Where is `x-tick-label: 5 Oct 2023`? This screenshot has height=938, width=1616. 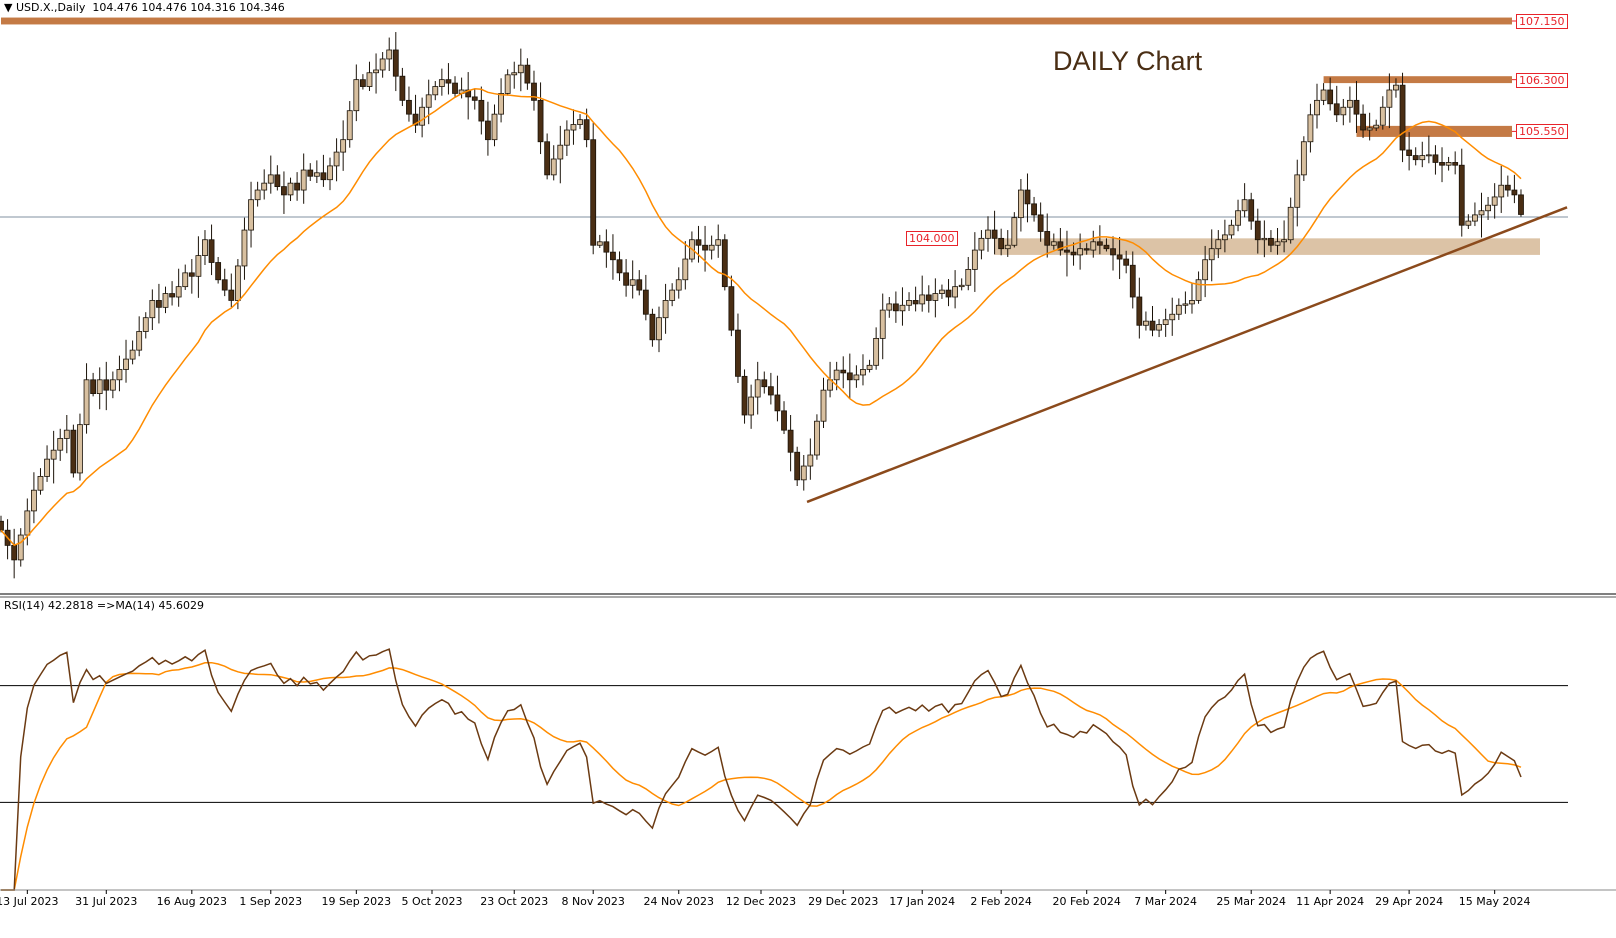 x-tick-label: 5 Oct 2023 is located at coordinates (432, 901).